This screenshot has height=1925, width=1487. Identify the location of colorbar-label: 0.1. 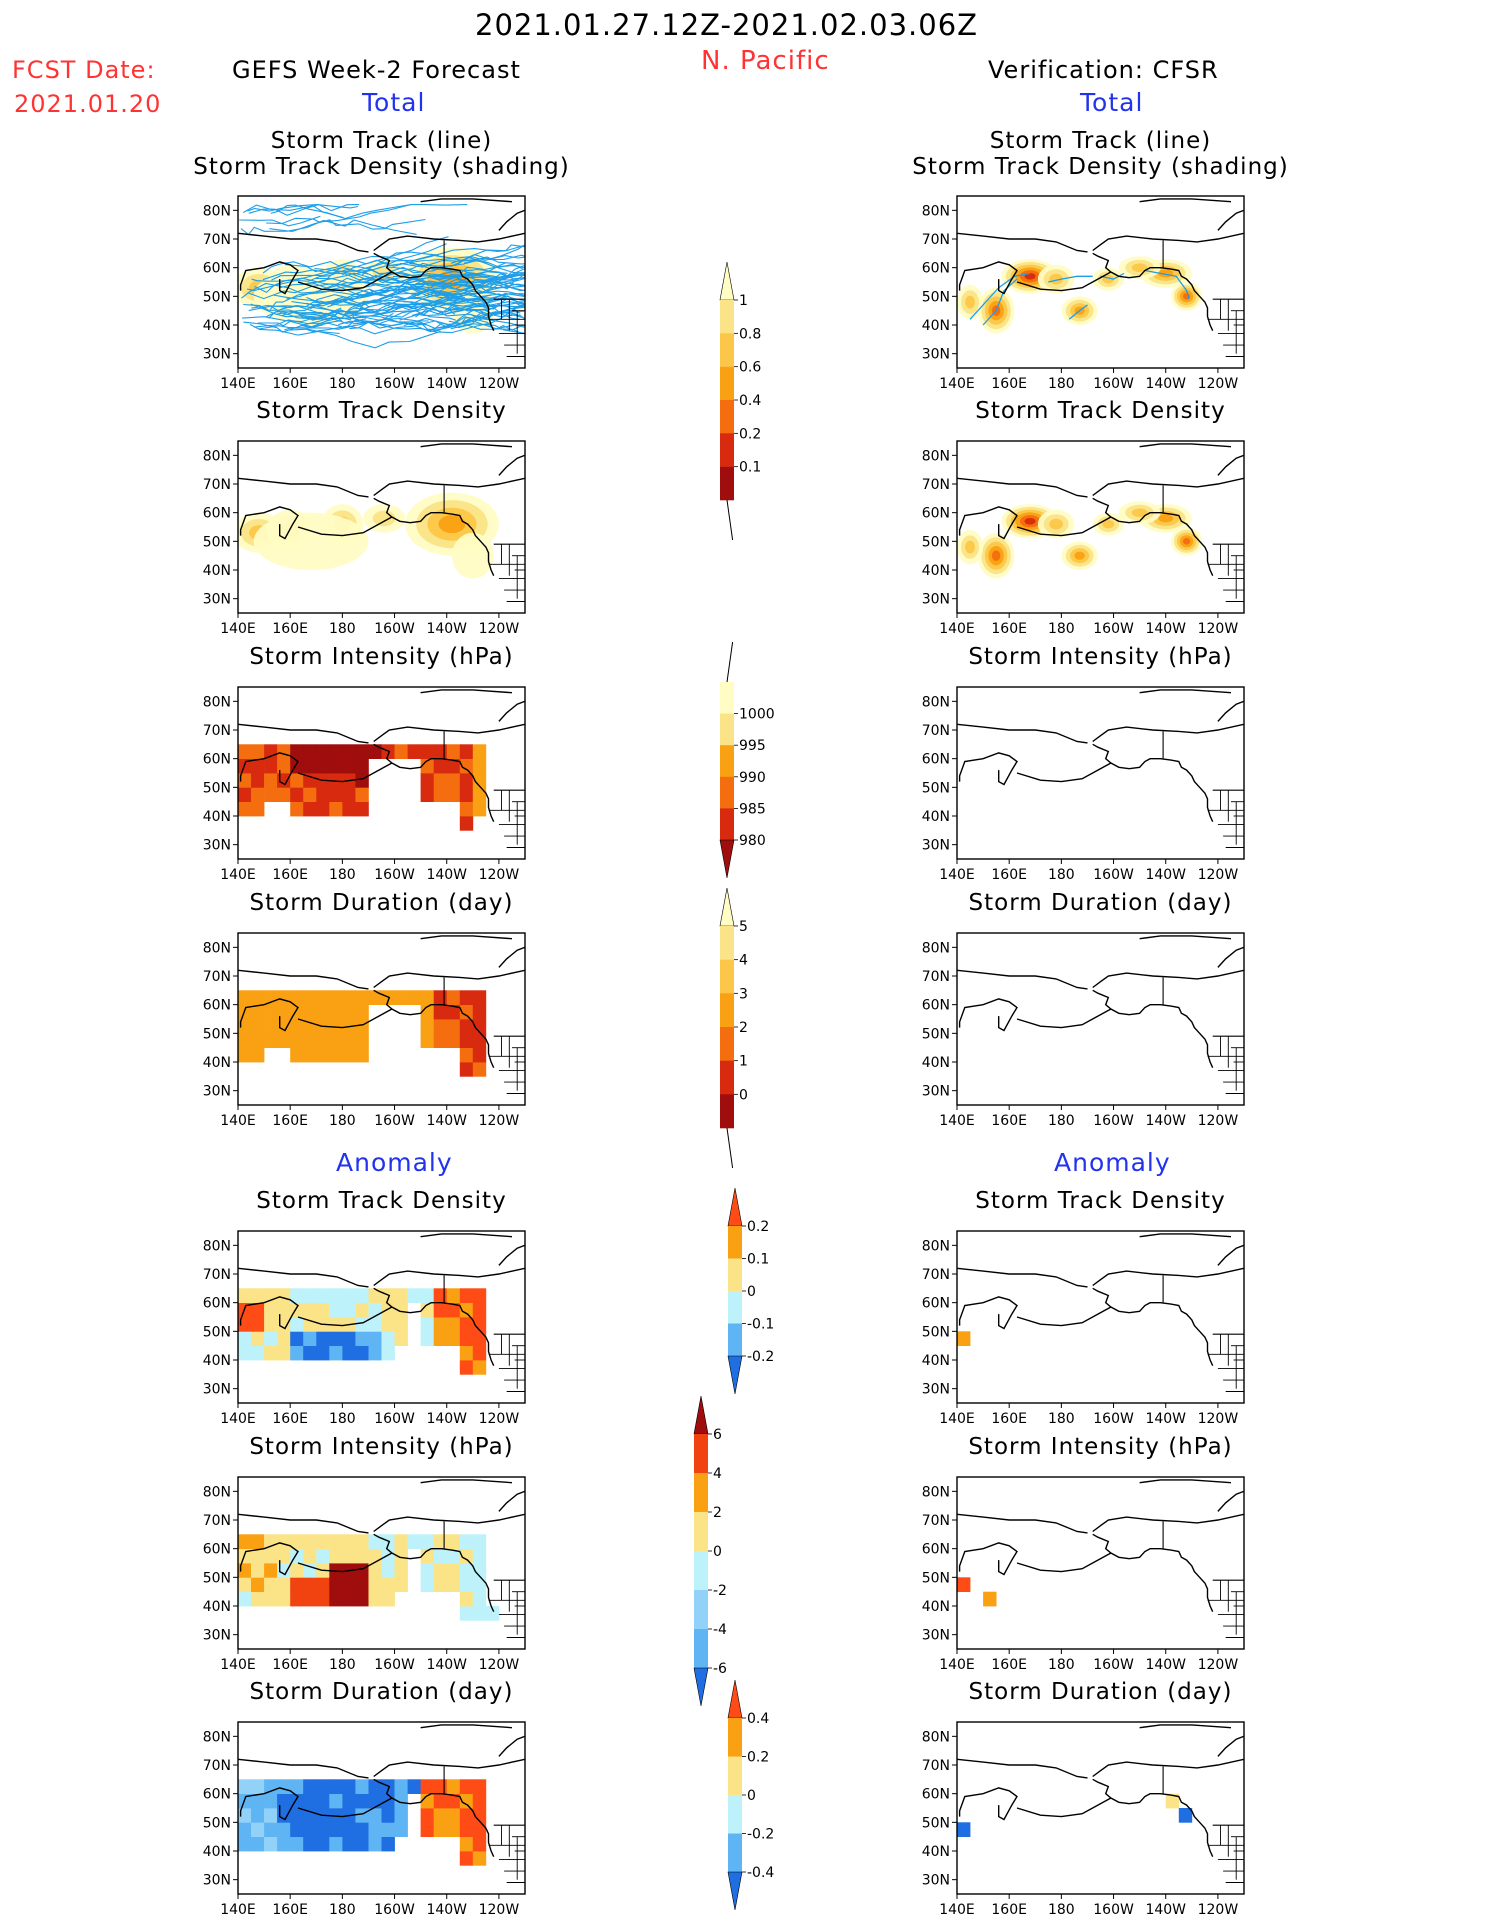
(750, 468).